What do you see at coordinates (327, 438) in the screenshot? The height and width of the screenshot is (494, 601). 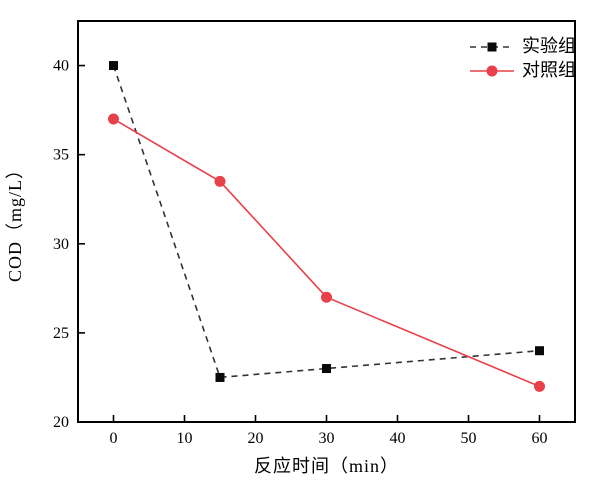 I see `x-tick-label: 30` at bounding box center [327, 438].